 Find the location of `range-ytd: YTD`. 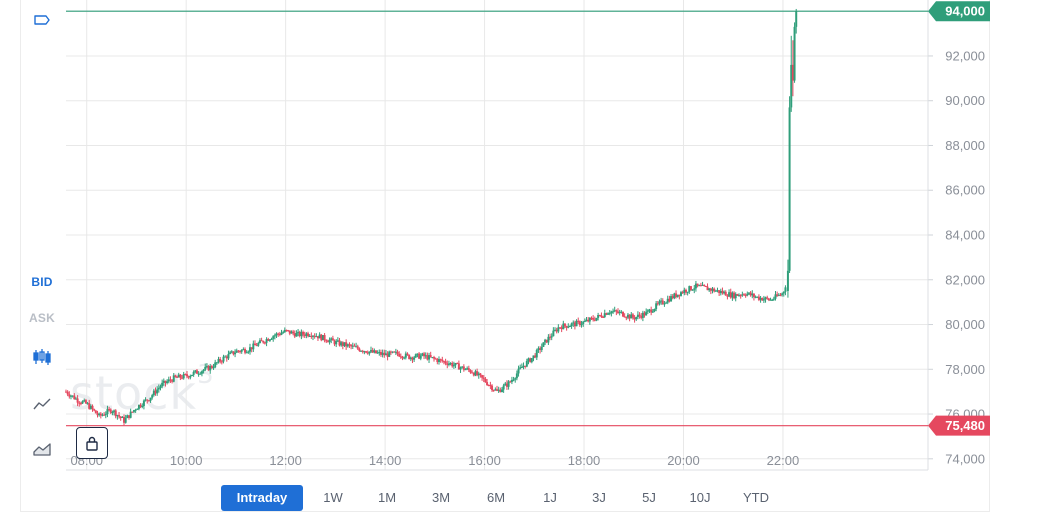

range-ytd: YTD is located at coordinates (756, 497).